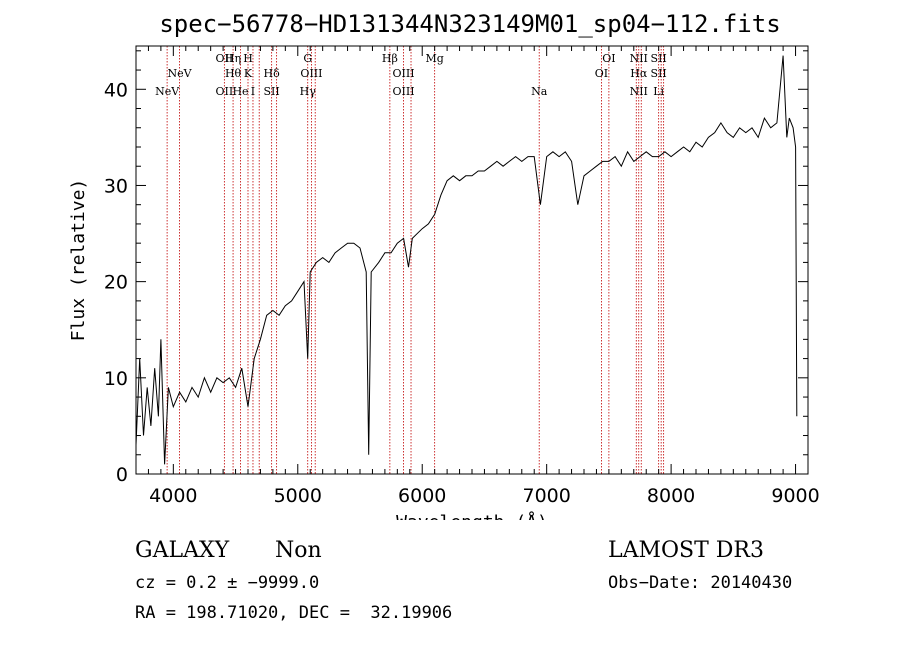  I want to click on x-tick-label: 4000, so click(173, 496).